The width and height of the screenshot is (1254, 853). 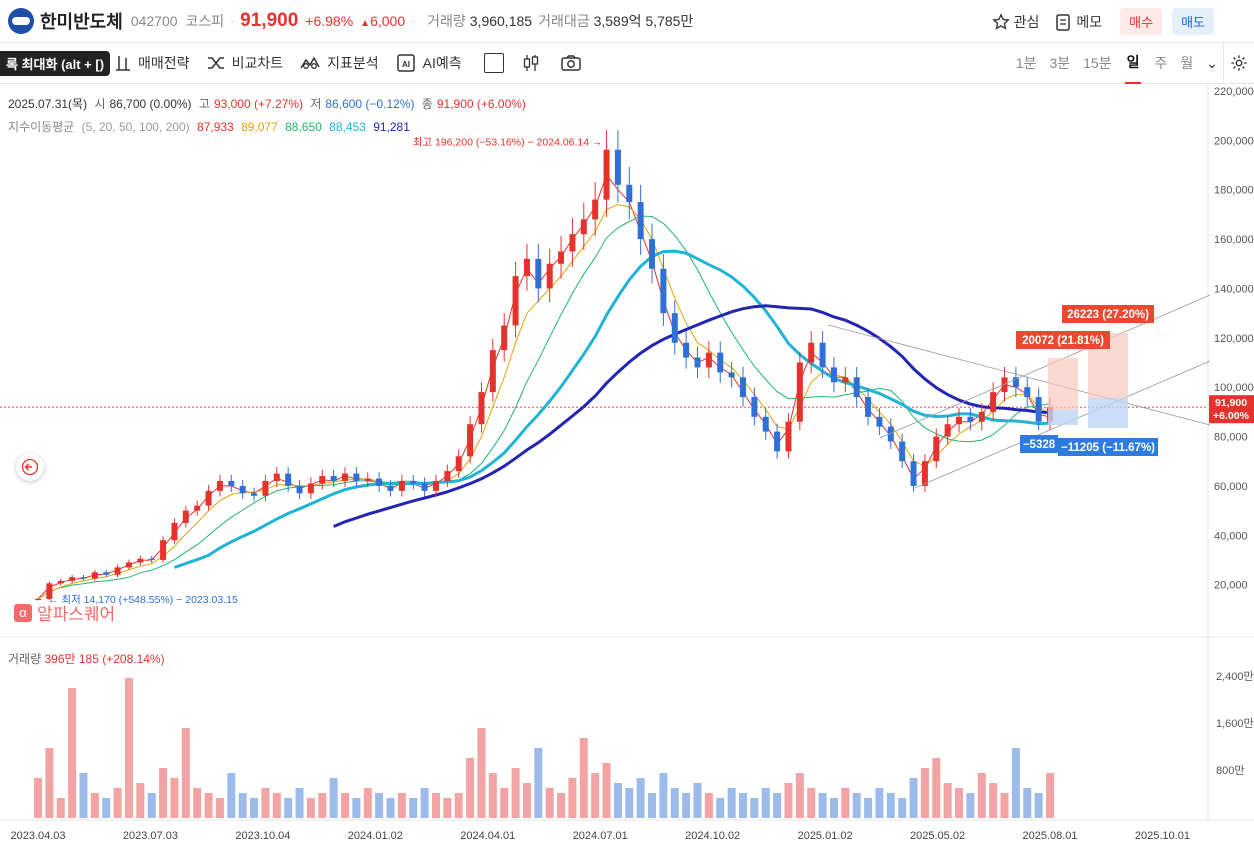 I want to click on header-actions: 관심 메모 매수 매도, so click(x=1095, y=21).